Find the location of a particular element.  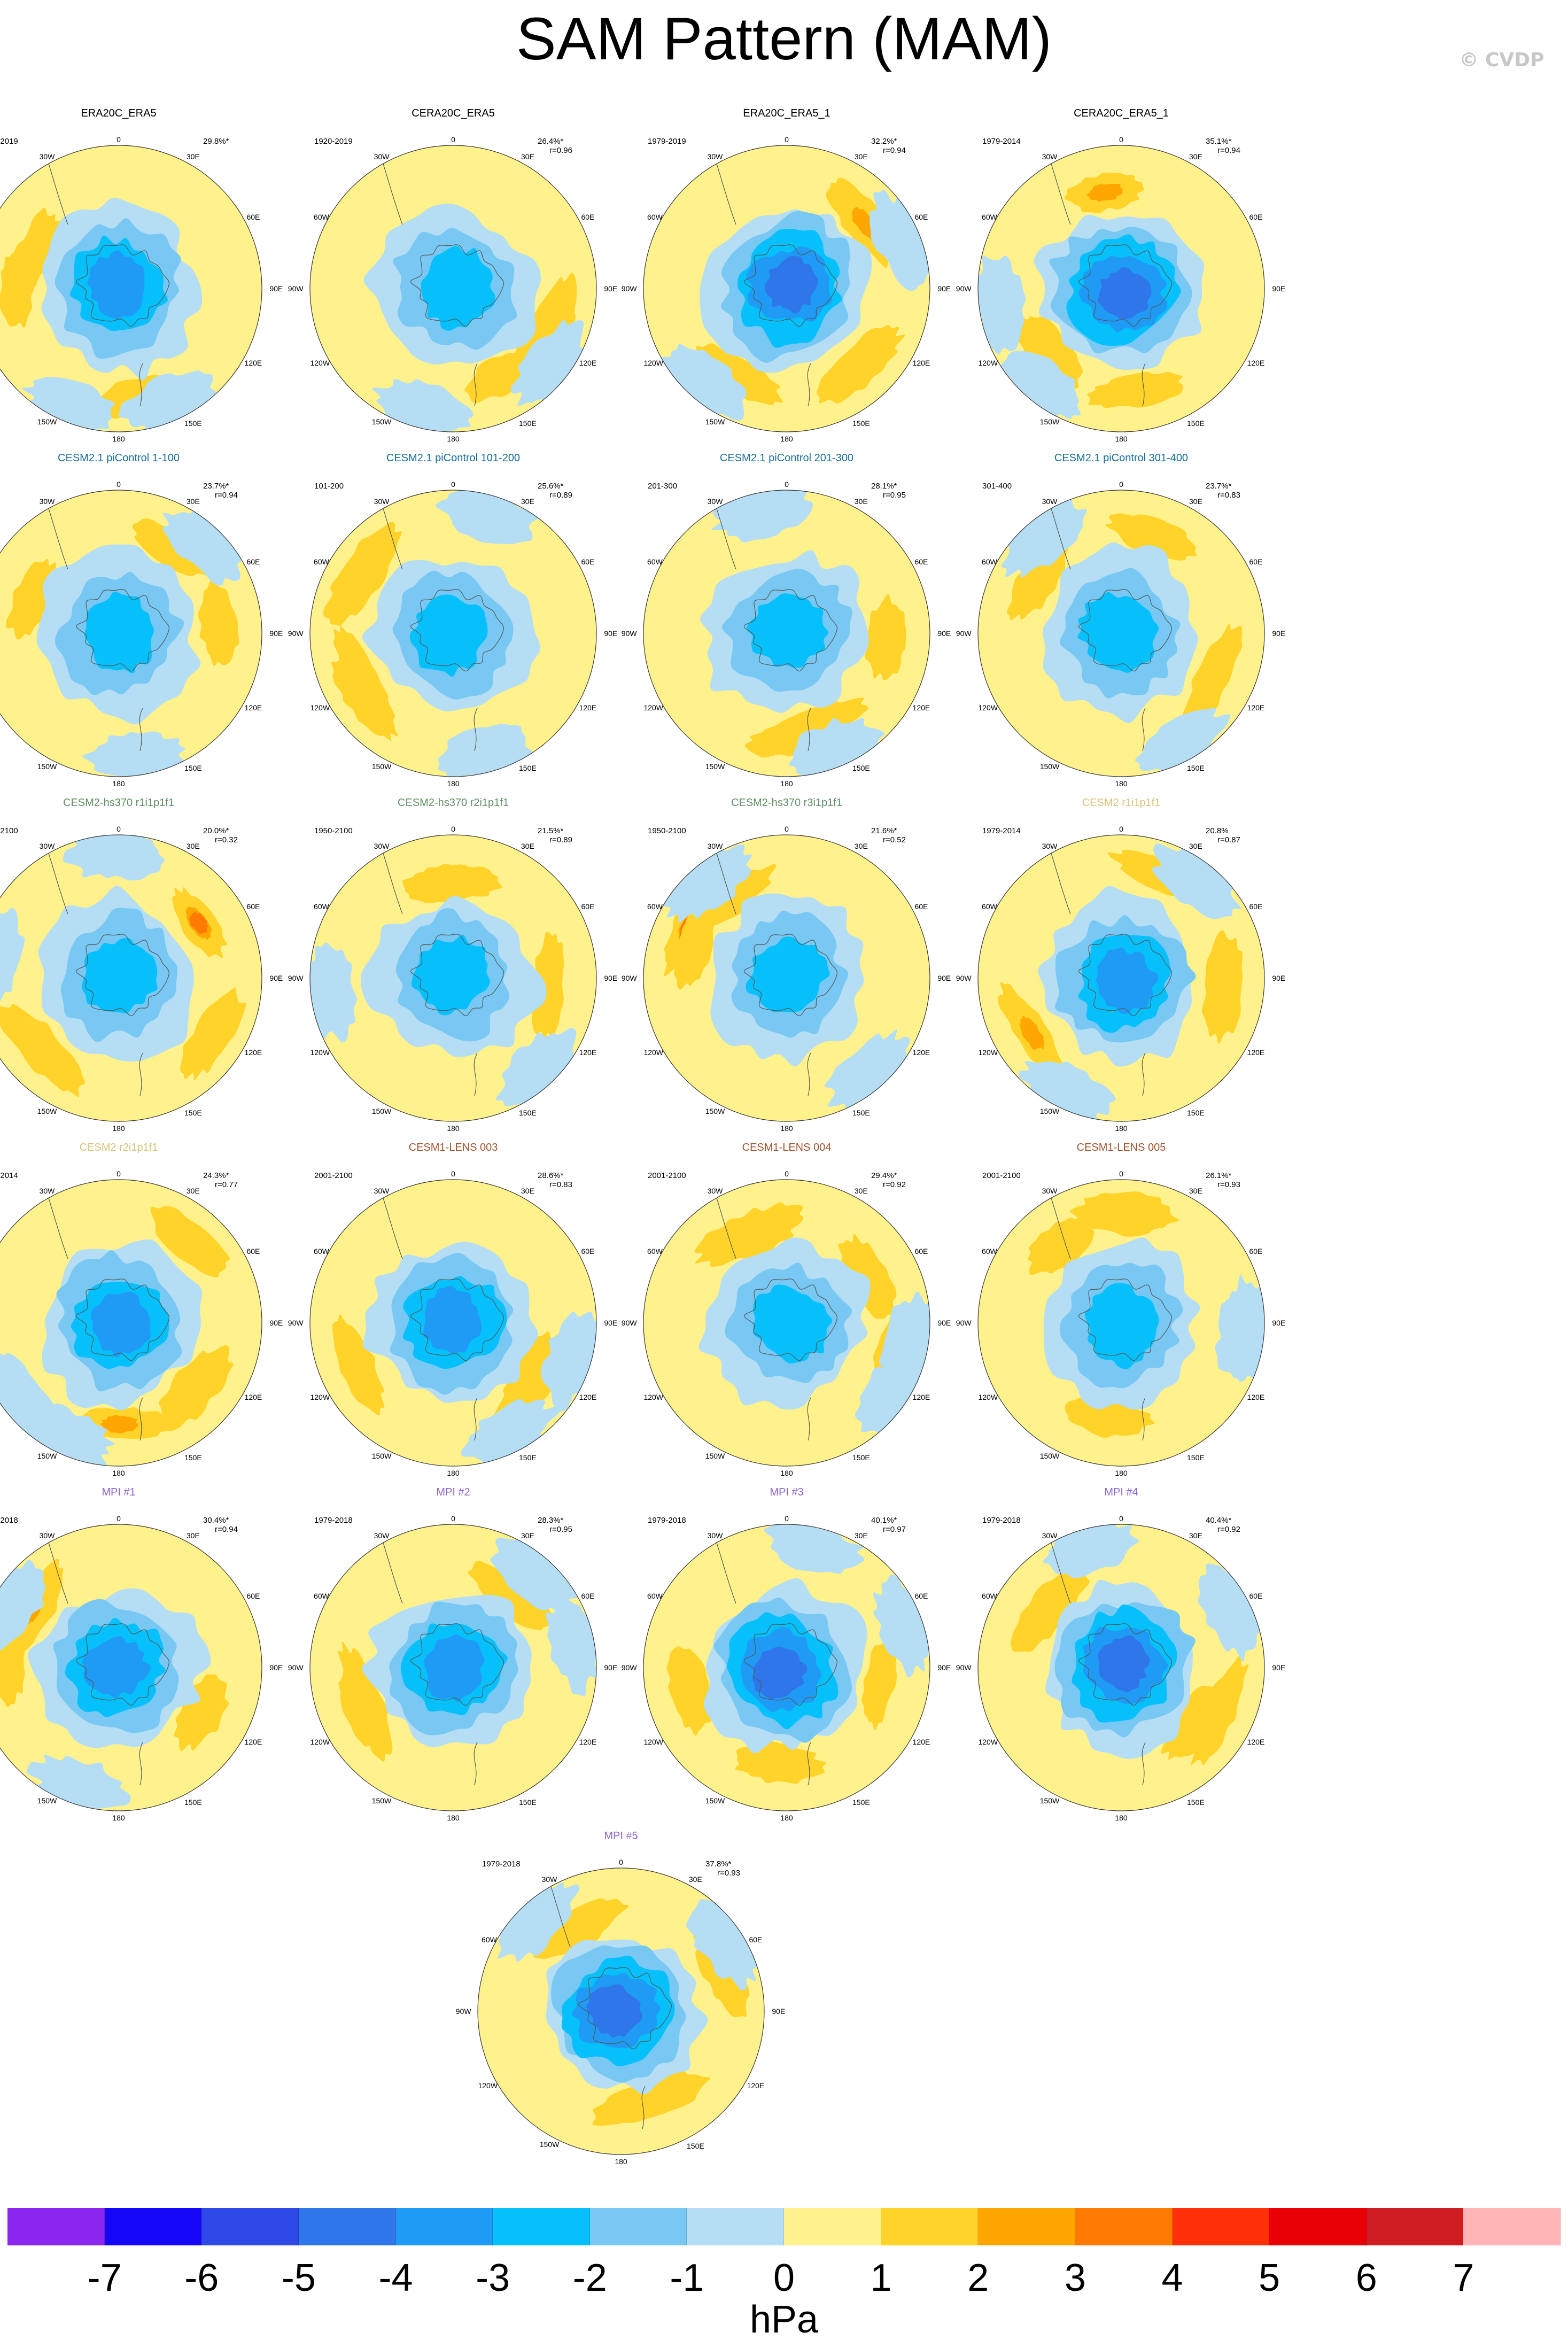

panel-title: CERA20C_ERA5_1 is located at coordinates (1121, 113).